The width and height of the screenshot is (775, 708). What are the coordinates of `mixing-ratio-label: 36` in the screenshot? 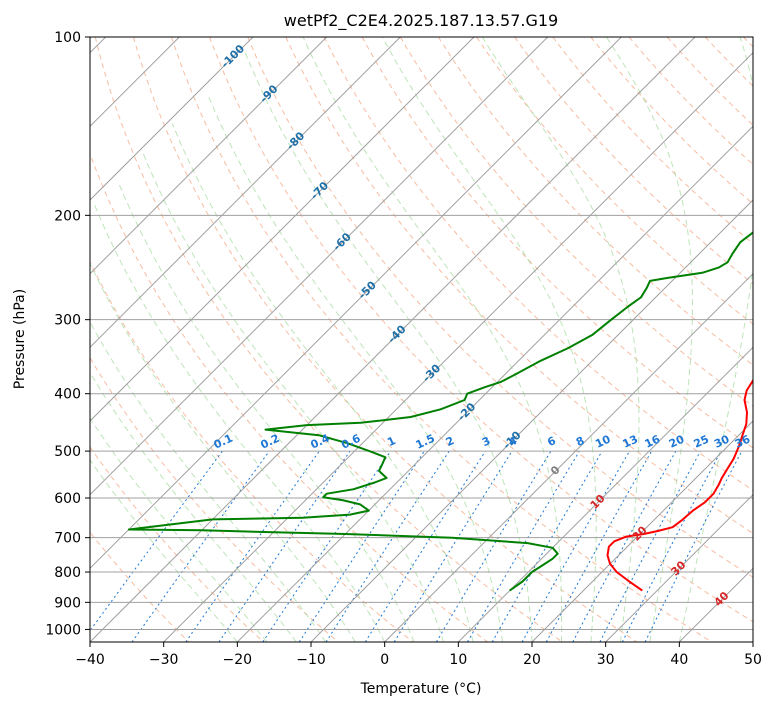 It's located at (743, 441).